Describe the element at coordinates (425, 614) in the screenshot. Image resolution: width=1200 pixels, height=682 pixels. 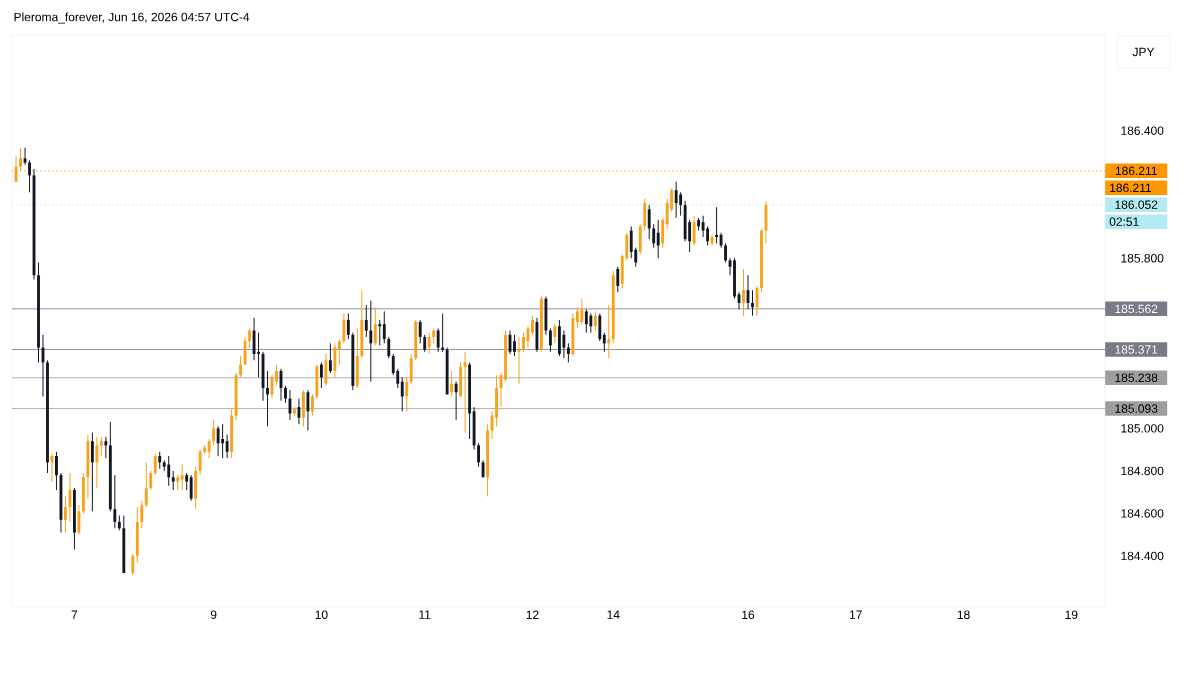
I see `x-tick-label: 11` at that location.